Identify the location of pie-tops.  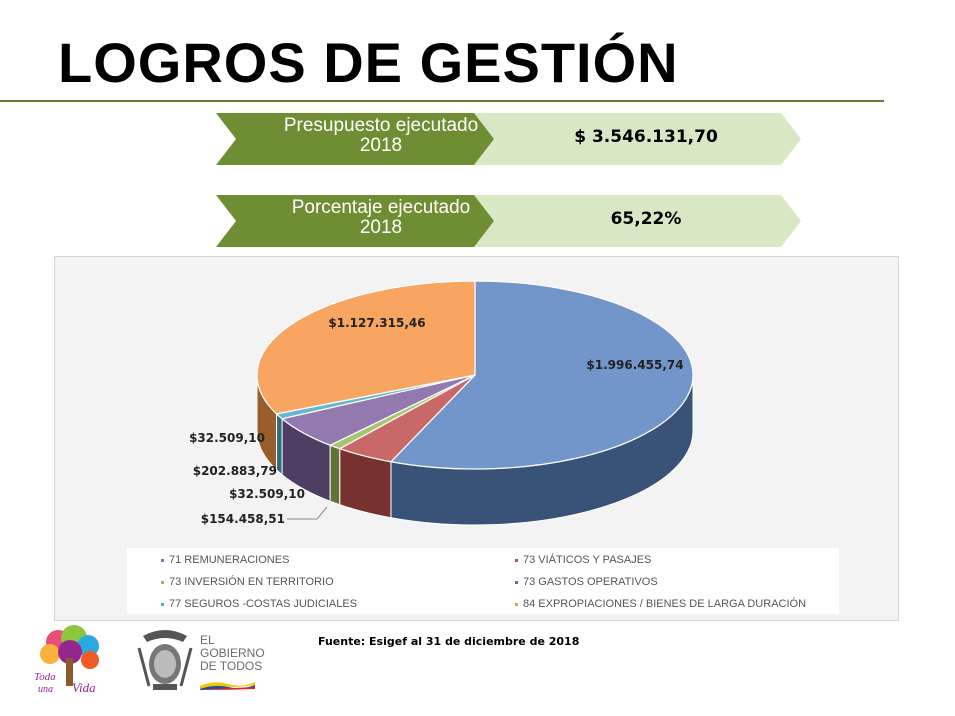
(475, 375).